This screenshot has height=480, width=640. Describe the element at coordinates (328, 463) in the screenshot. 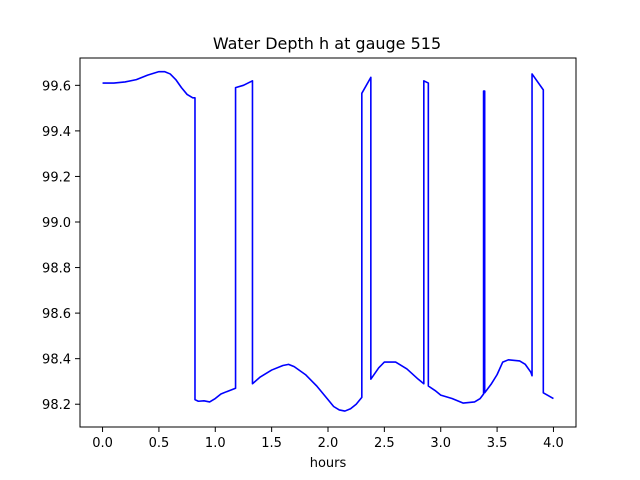

I see `x-axis-label: hours` at that location.